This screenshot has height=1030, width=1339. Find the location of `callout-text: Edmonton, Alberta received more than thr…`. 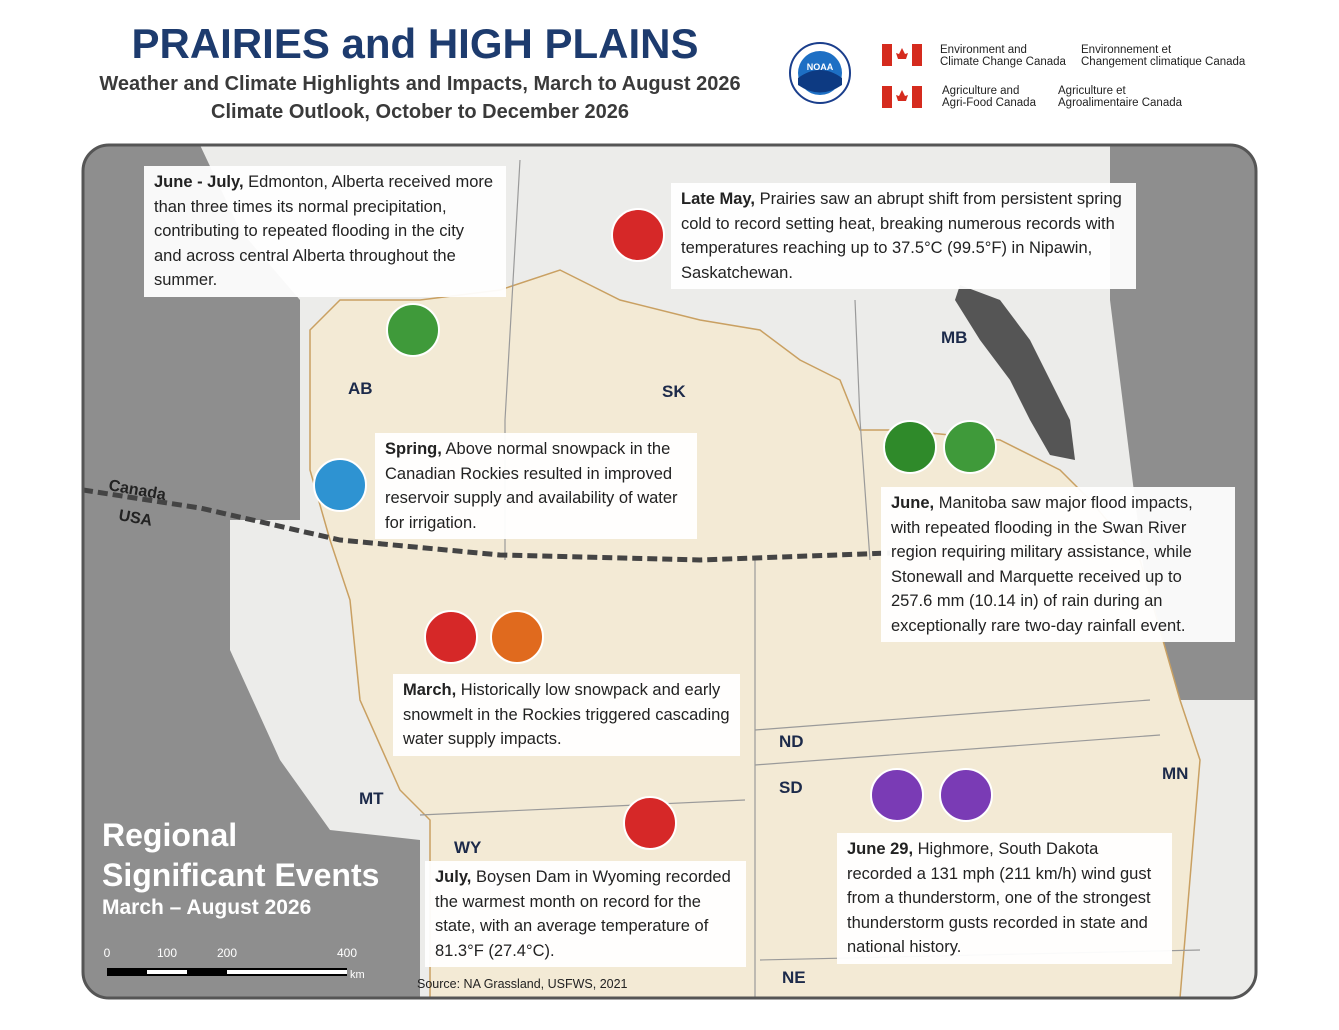

callout-text: Edmonton, Alberta received more than thr… is located at coordinates (324, 231).